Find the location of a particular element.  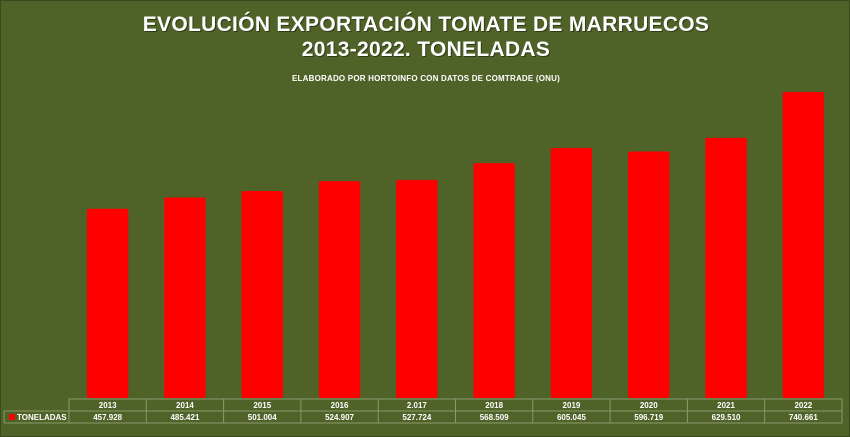

x-tick-label: 2022 is located at coordinates (803, 405).